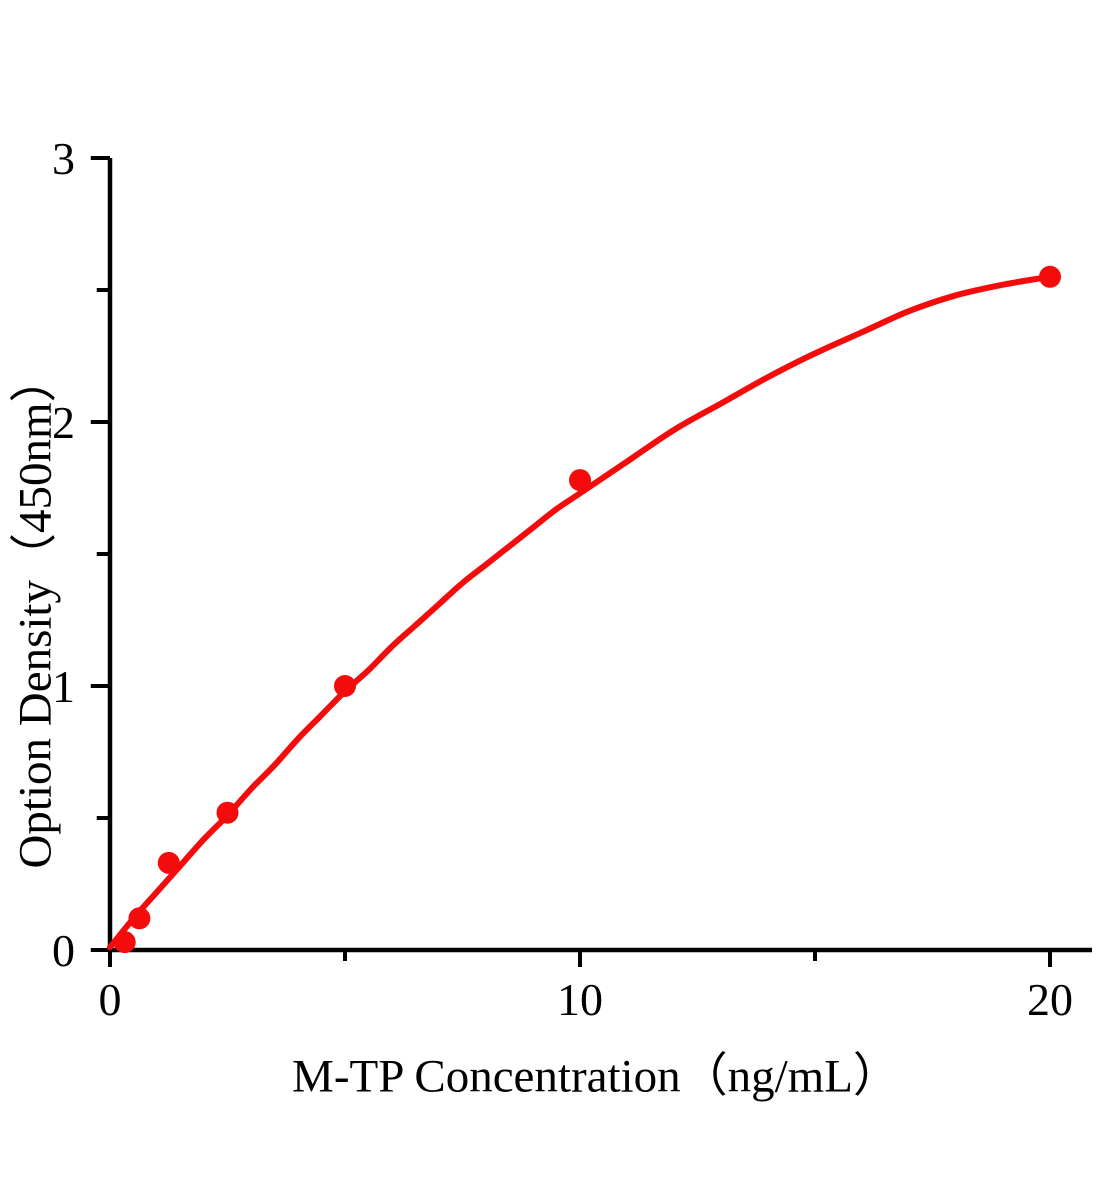 This screenshot has width=1104, height=1200. What do you see at coordinates (35, 612) in the screenshot?
I see `y-axis-title: Option Density（450nm）` at bounding box center [35, 612].